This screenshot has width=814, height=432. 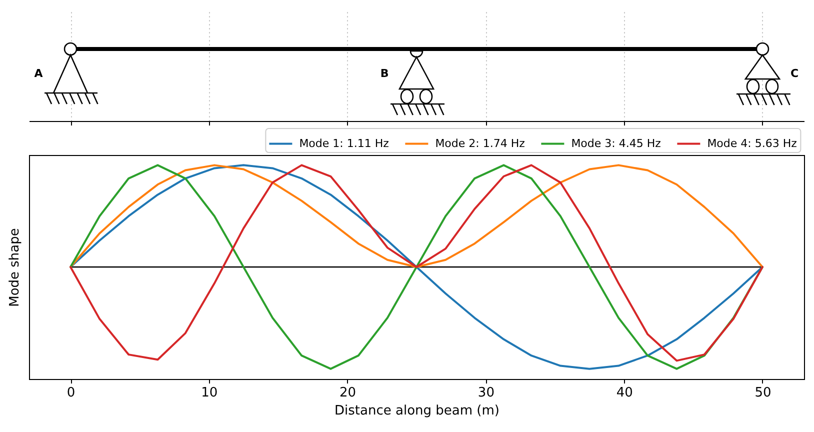 I want to click on x-tick-label: 10, so click(x=209, y=393).